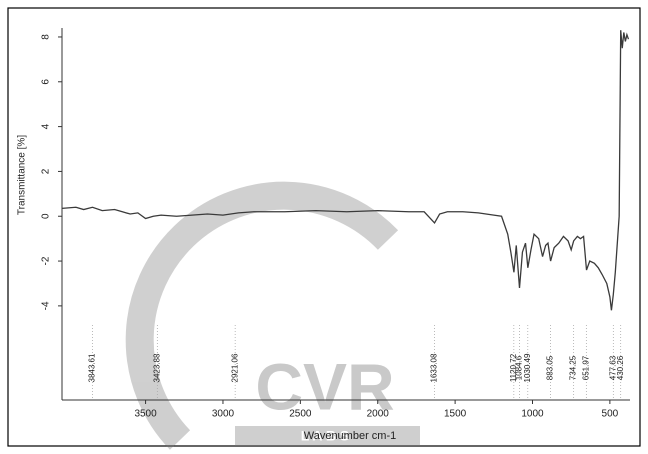 This screenshot has width=648, height=454. I want to click on watermark-text: CVR, so click(324, 386).